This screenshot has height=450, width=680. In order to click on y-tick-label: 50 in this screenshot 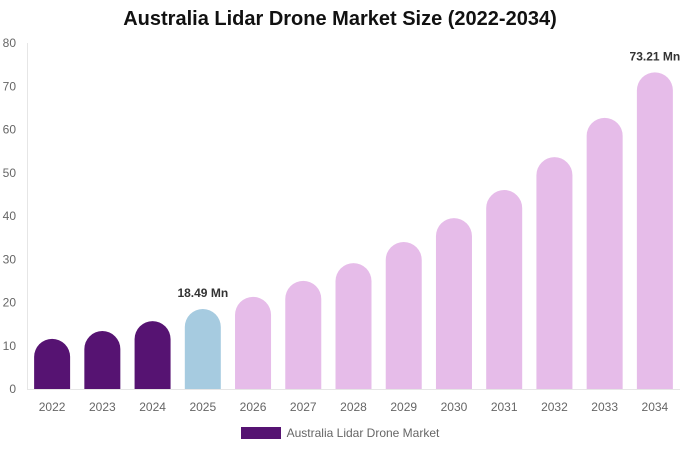, I will do `click(10, 173)`.